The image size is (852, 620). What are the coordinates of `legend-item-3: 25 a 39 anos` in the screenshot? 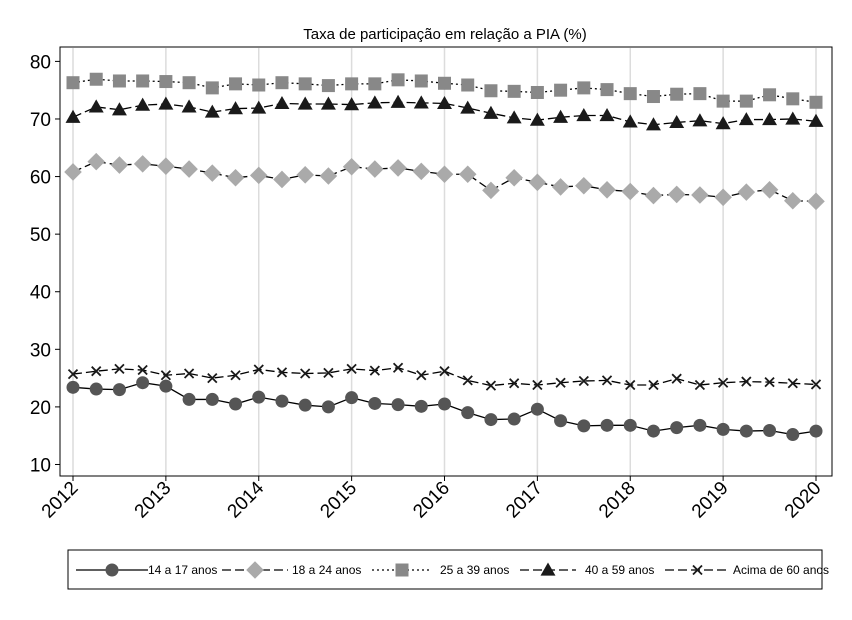 It's located at (440, 570).